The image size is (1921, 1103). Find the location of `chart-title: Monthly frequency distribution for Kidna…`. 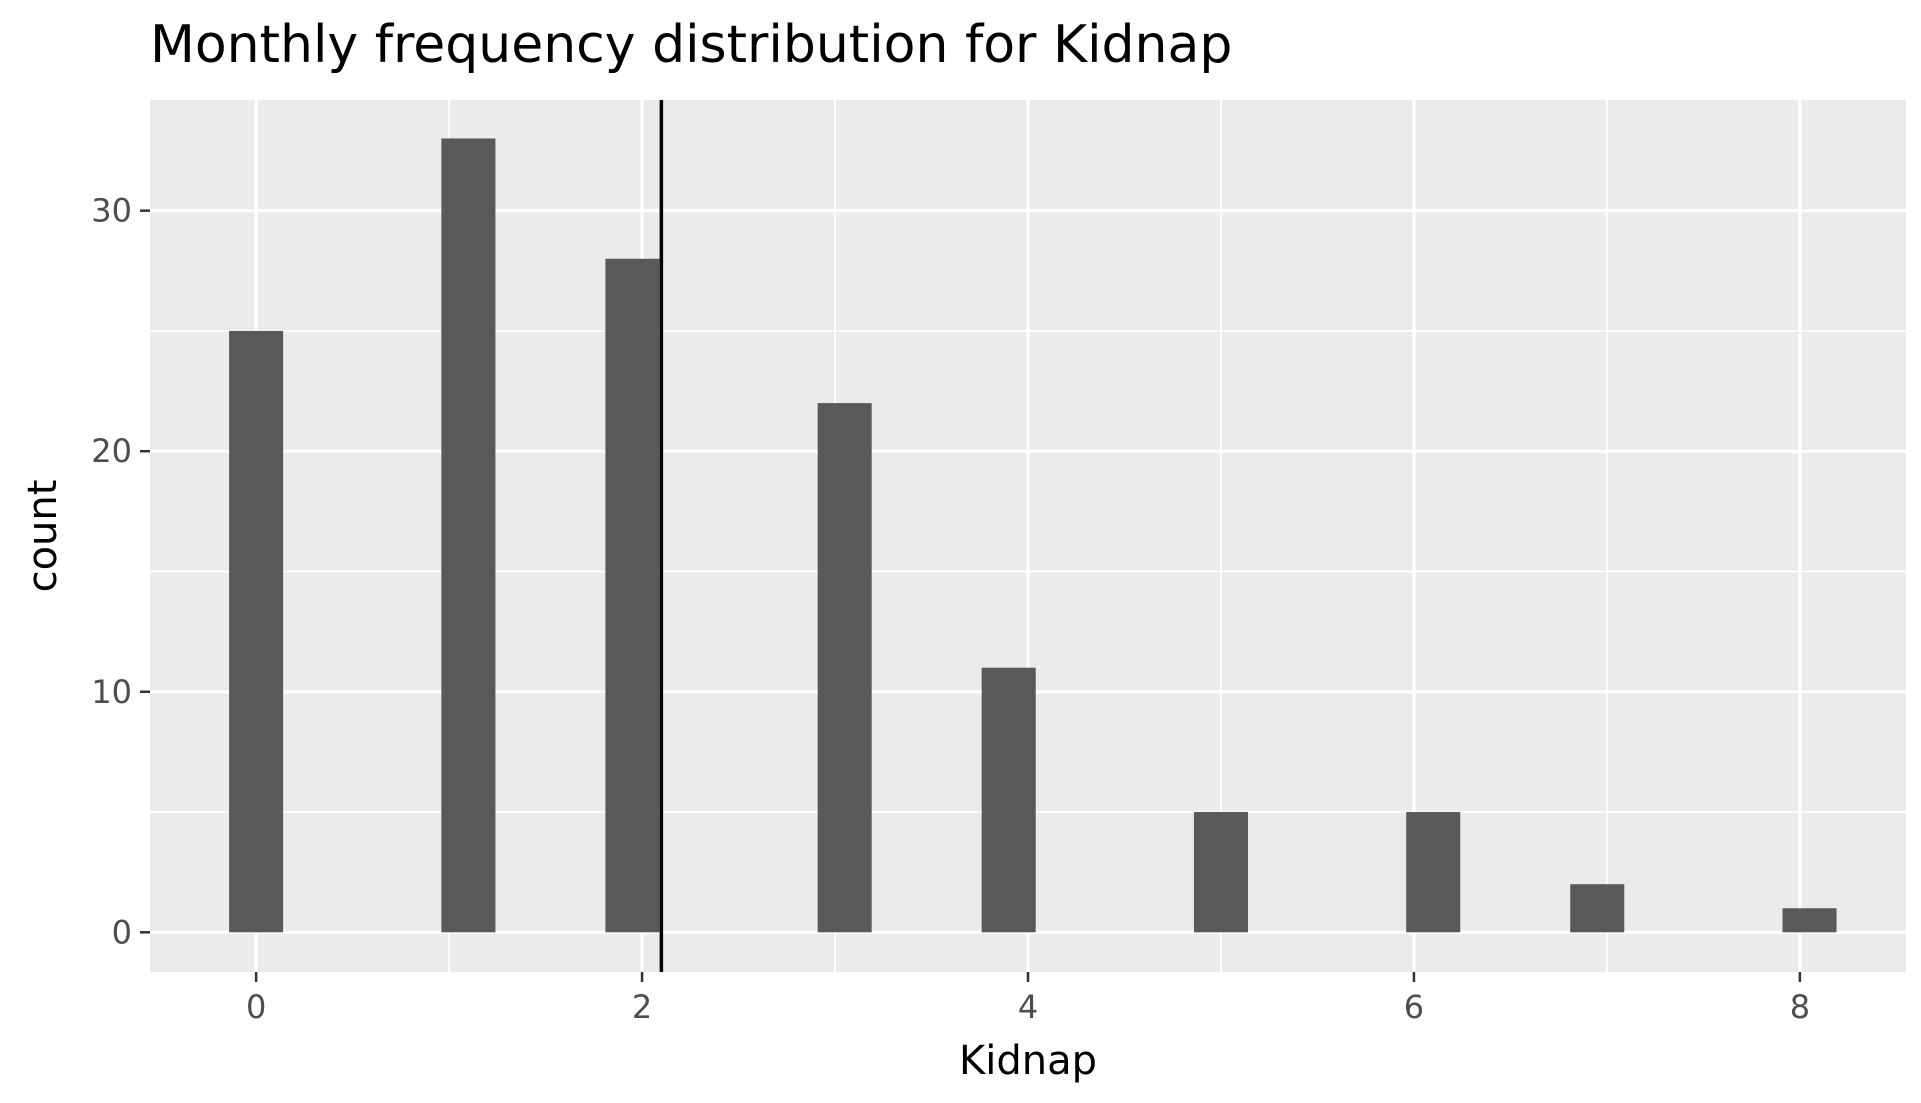

chart-title: Monthly frequency distribution for Kidna… is located at coordinates (691, 45).